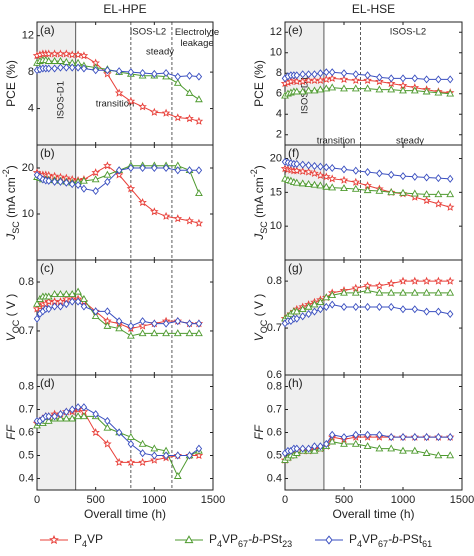  Describe the element at coordinates (259, 432) in the screenshot. I see `y-label-part: FF` at that location.